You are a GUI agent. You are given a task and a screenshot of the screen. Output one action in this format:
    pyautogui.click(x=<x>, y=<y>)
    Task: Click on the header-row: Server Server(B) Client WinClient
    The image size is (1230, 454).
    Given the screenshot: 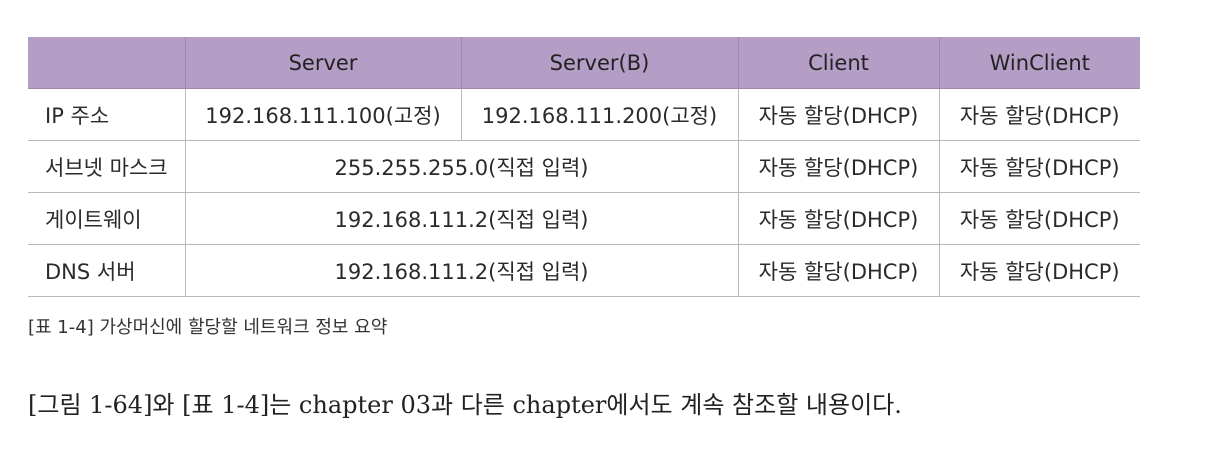 What is the action you would take?
    pyautogui.click(x=584, y=63)
    